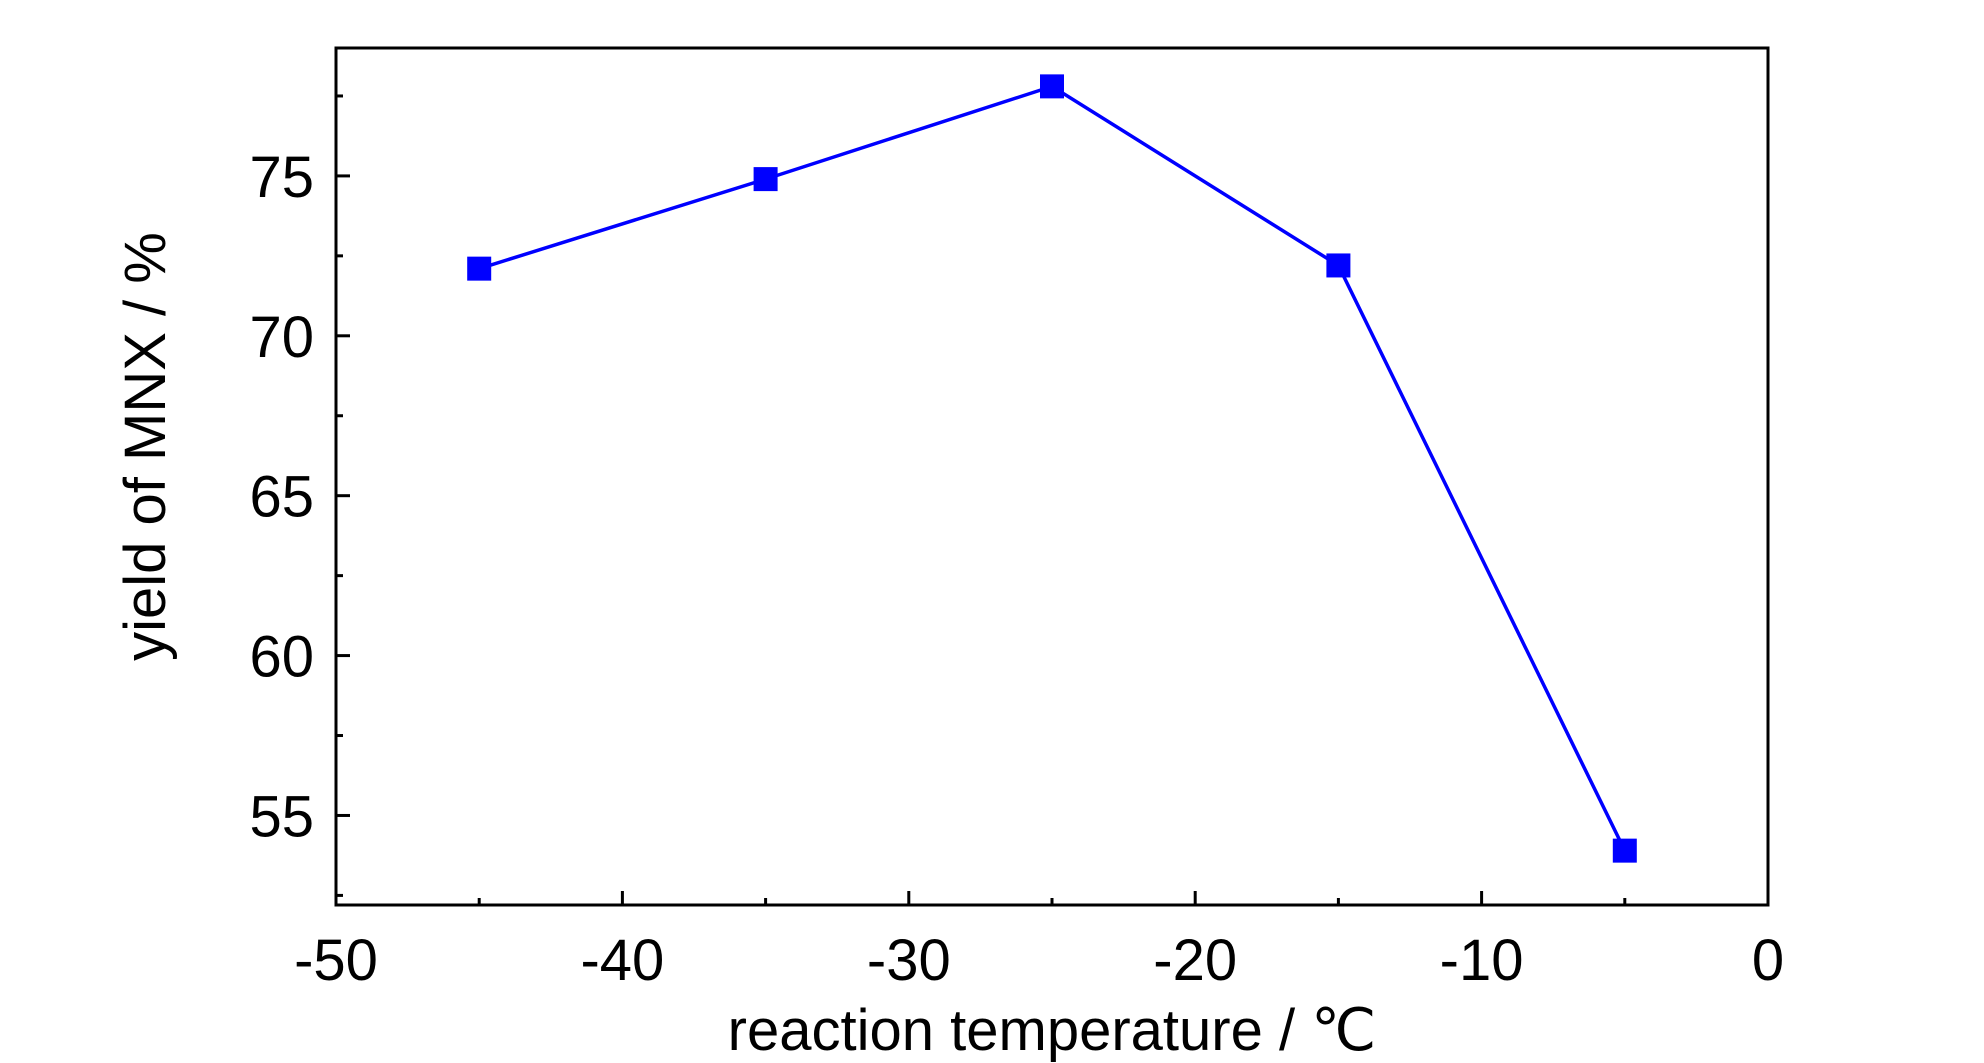 Image resolution: width=1984 pixels, height=1063 pixels. I want to click on y-axis: 55 60 65 70 75, so click(299, 495).